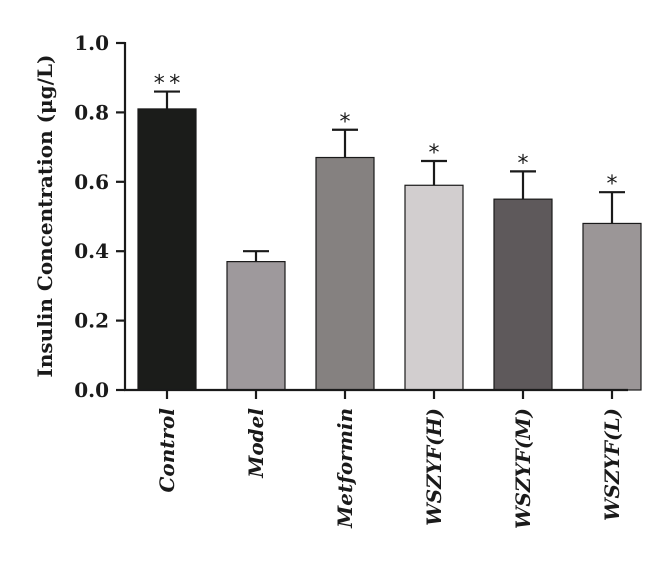  What do you see at coordinates (99, 216) in the screenshot?
I see `y-ticks-group: 0.0 0.2 0.4 0.6 0.8 1.0` at bounding box center [99, 216].